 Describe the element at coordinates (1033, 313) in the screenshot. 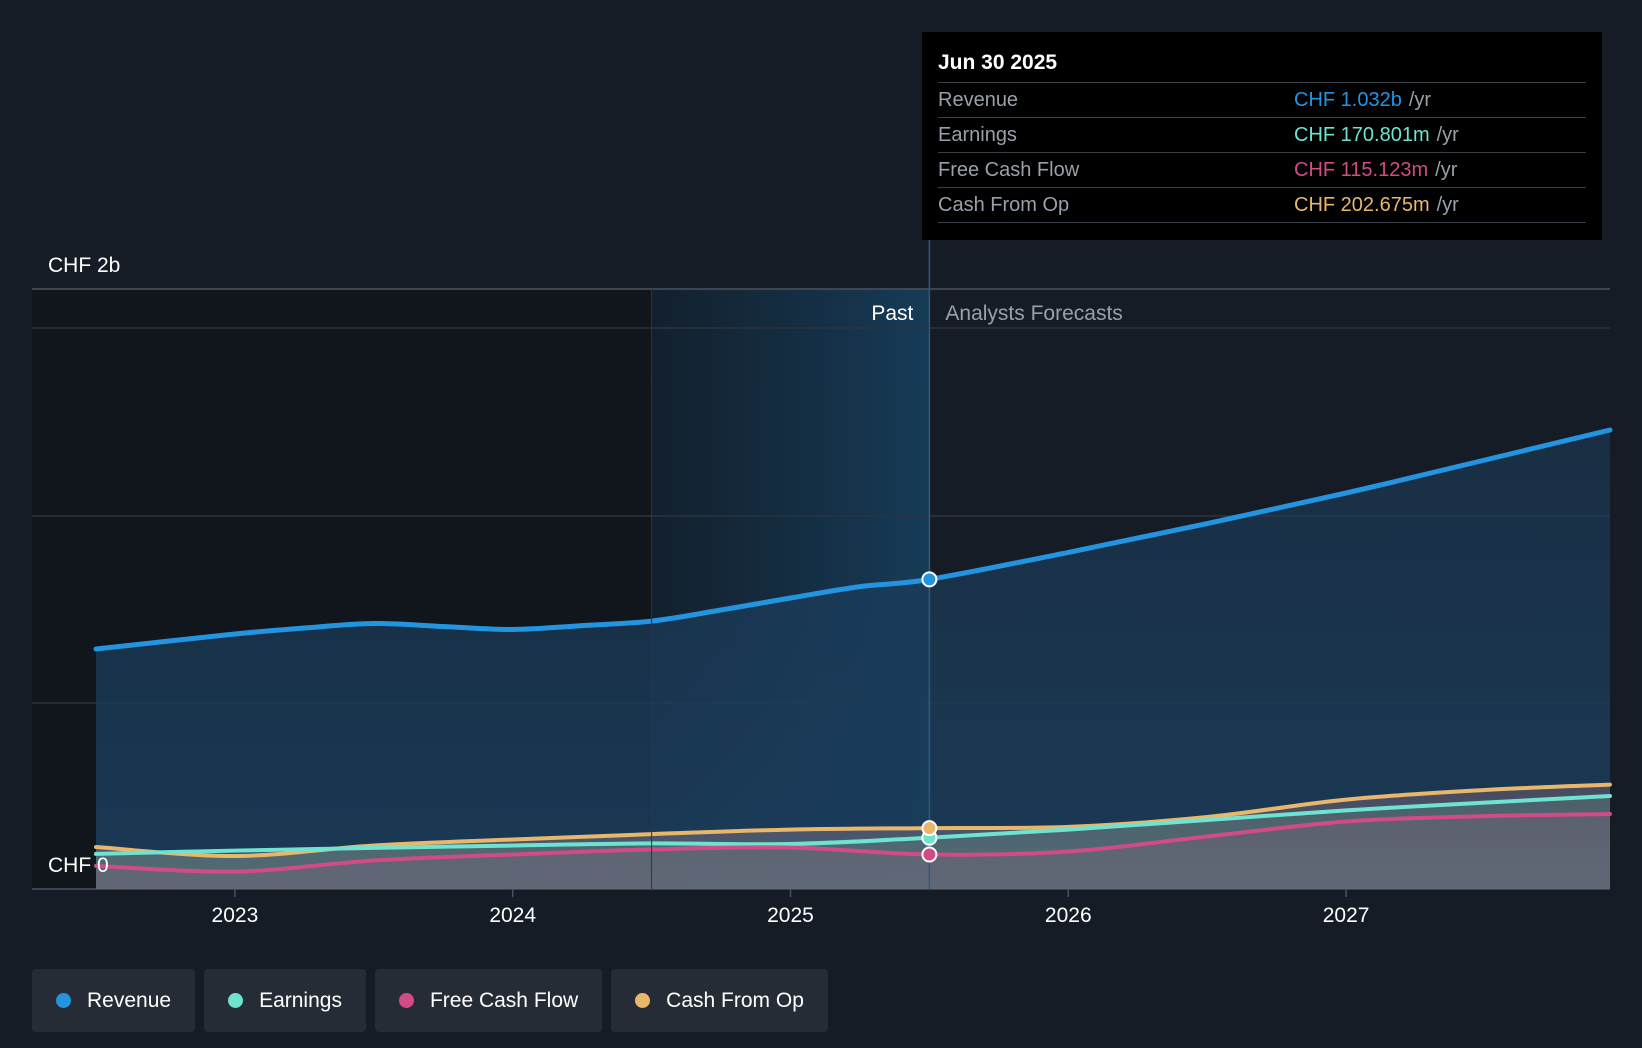

I see `forecast-label: Analysts Forecasts` at that location.